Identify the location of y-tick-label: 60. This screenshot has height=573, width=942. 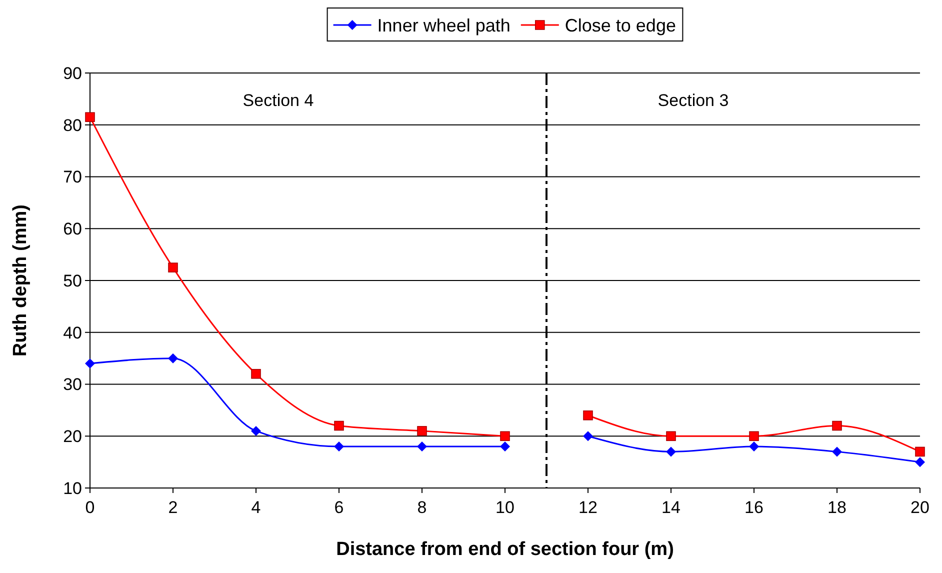
(72, 229).